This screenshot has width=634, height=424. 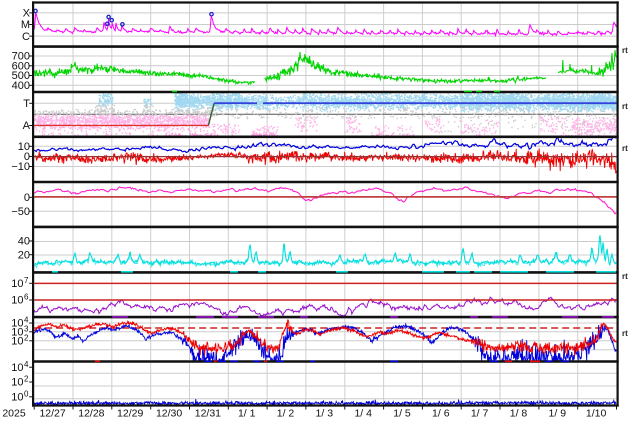 I want to click on svg-text: 1/ 5, so click(x=402, y=414).